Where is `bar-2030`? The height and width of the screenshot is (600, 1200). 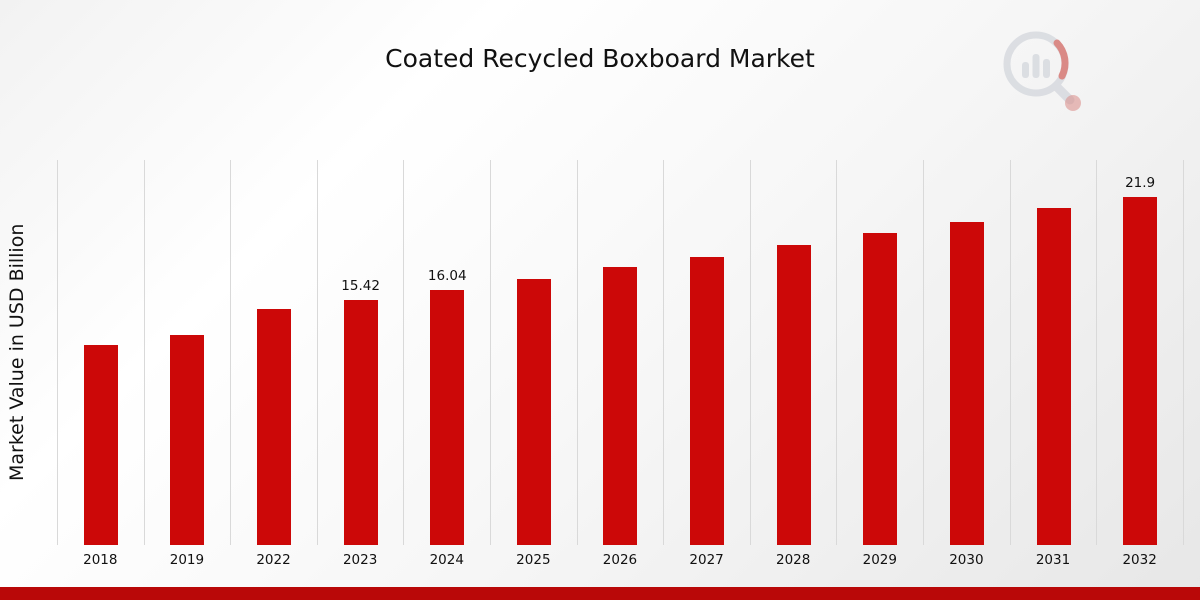 bar-2030 is located at coordinates (966, 383).